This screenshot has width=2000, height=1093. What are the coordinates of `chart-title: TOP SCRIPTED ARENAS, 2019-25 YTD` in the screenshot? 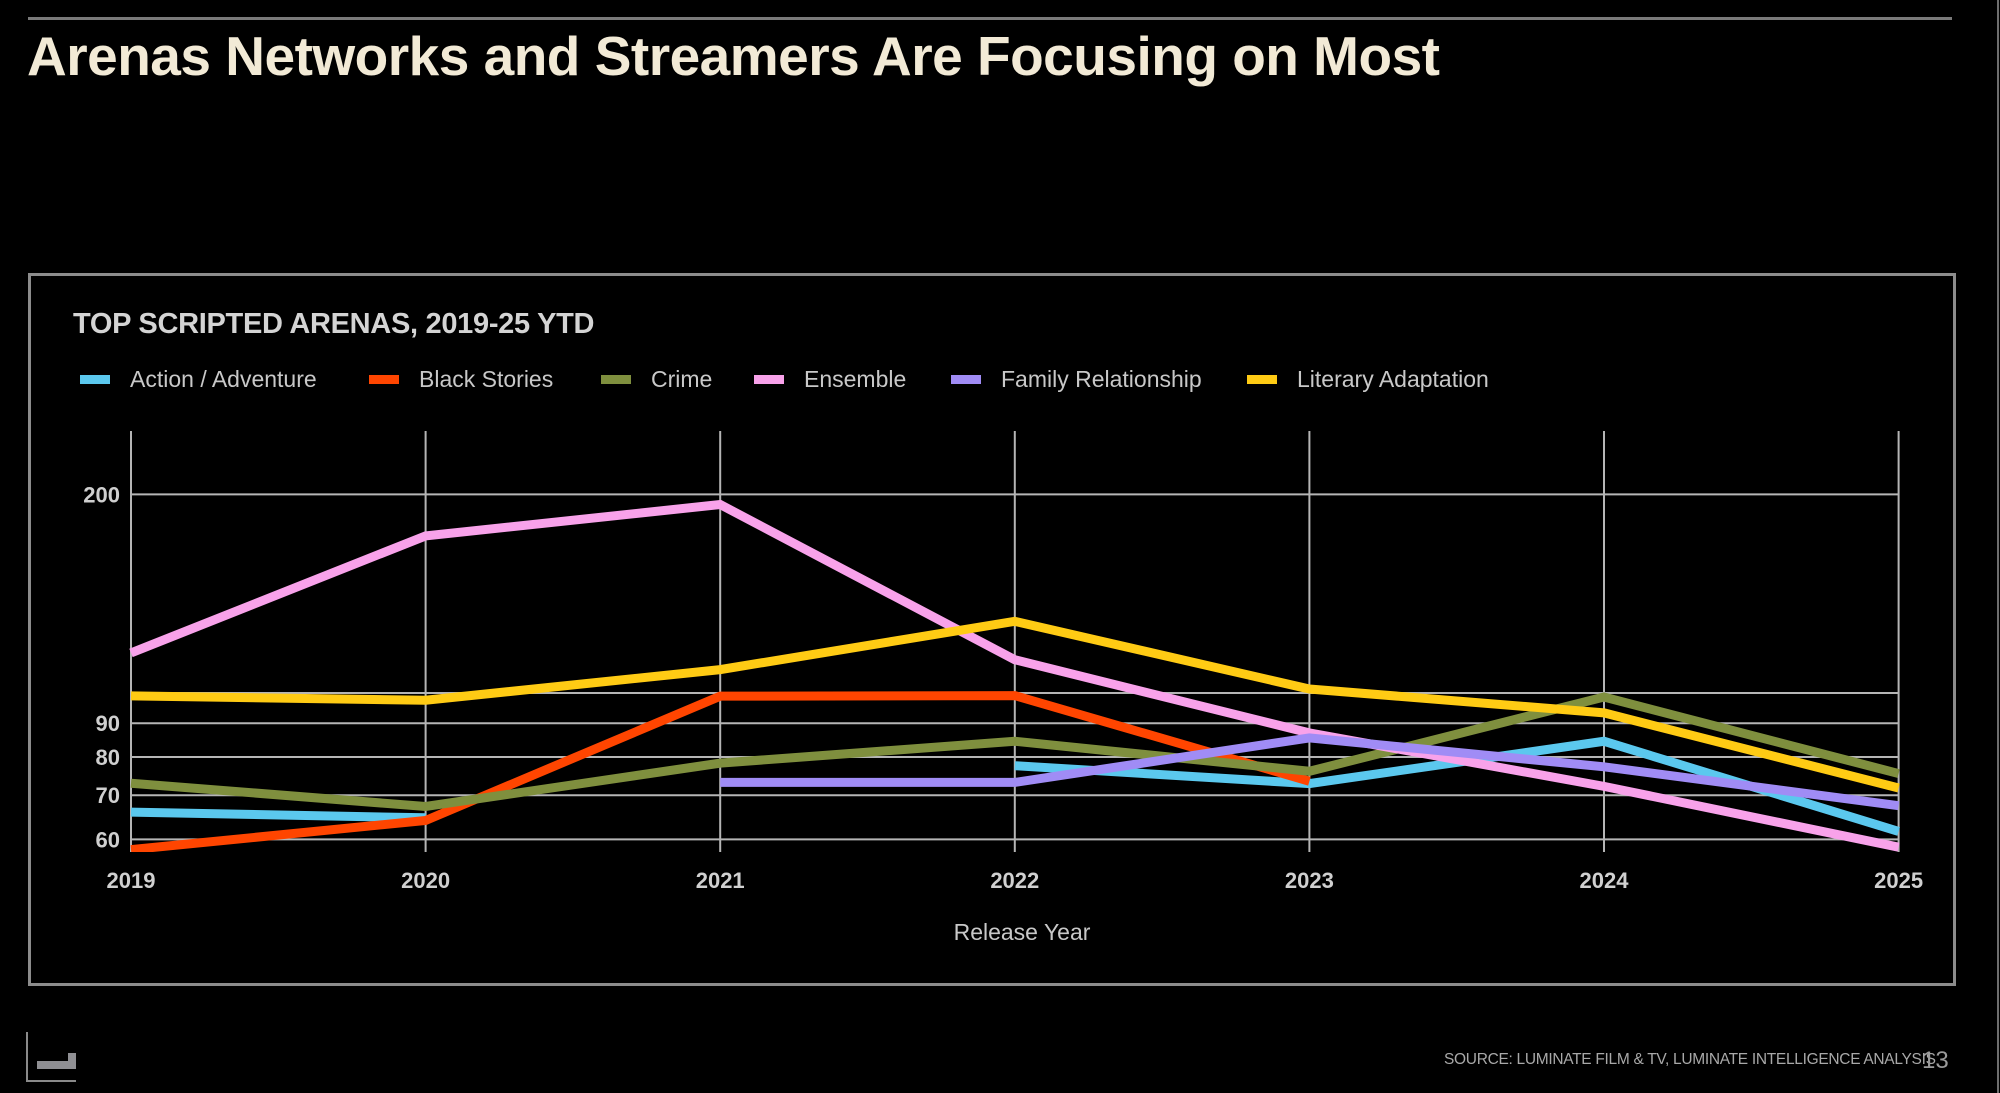 It's located at (334, 324).